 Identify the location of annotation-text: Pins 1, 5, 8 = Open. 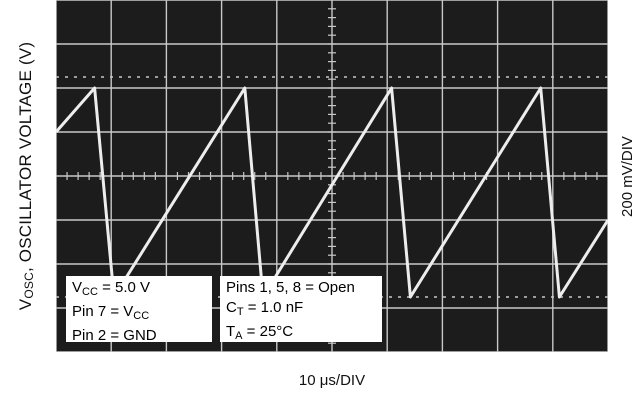
(290, 287).